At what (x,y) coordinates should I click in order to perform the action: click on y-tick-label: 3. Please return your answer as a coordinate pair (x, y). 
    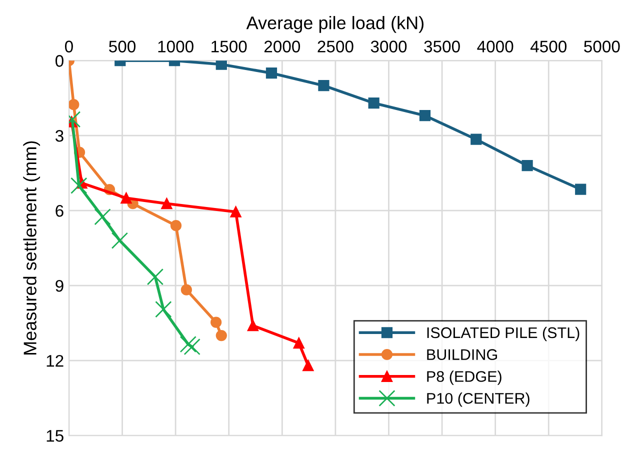
    Looking at the image, I should click on (59, 136).